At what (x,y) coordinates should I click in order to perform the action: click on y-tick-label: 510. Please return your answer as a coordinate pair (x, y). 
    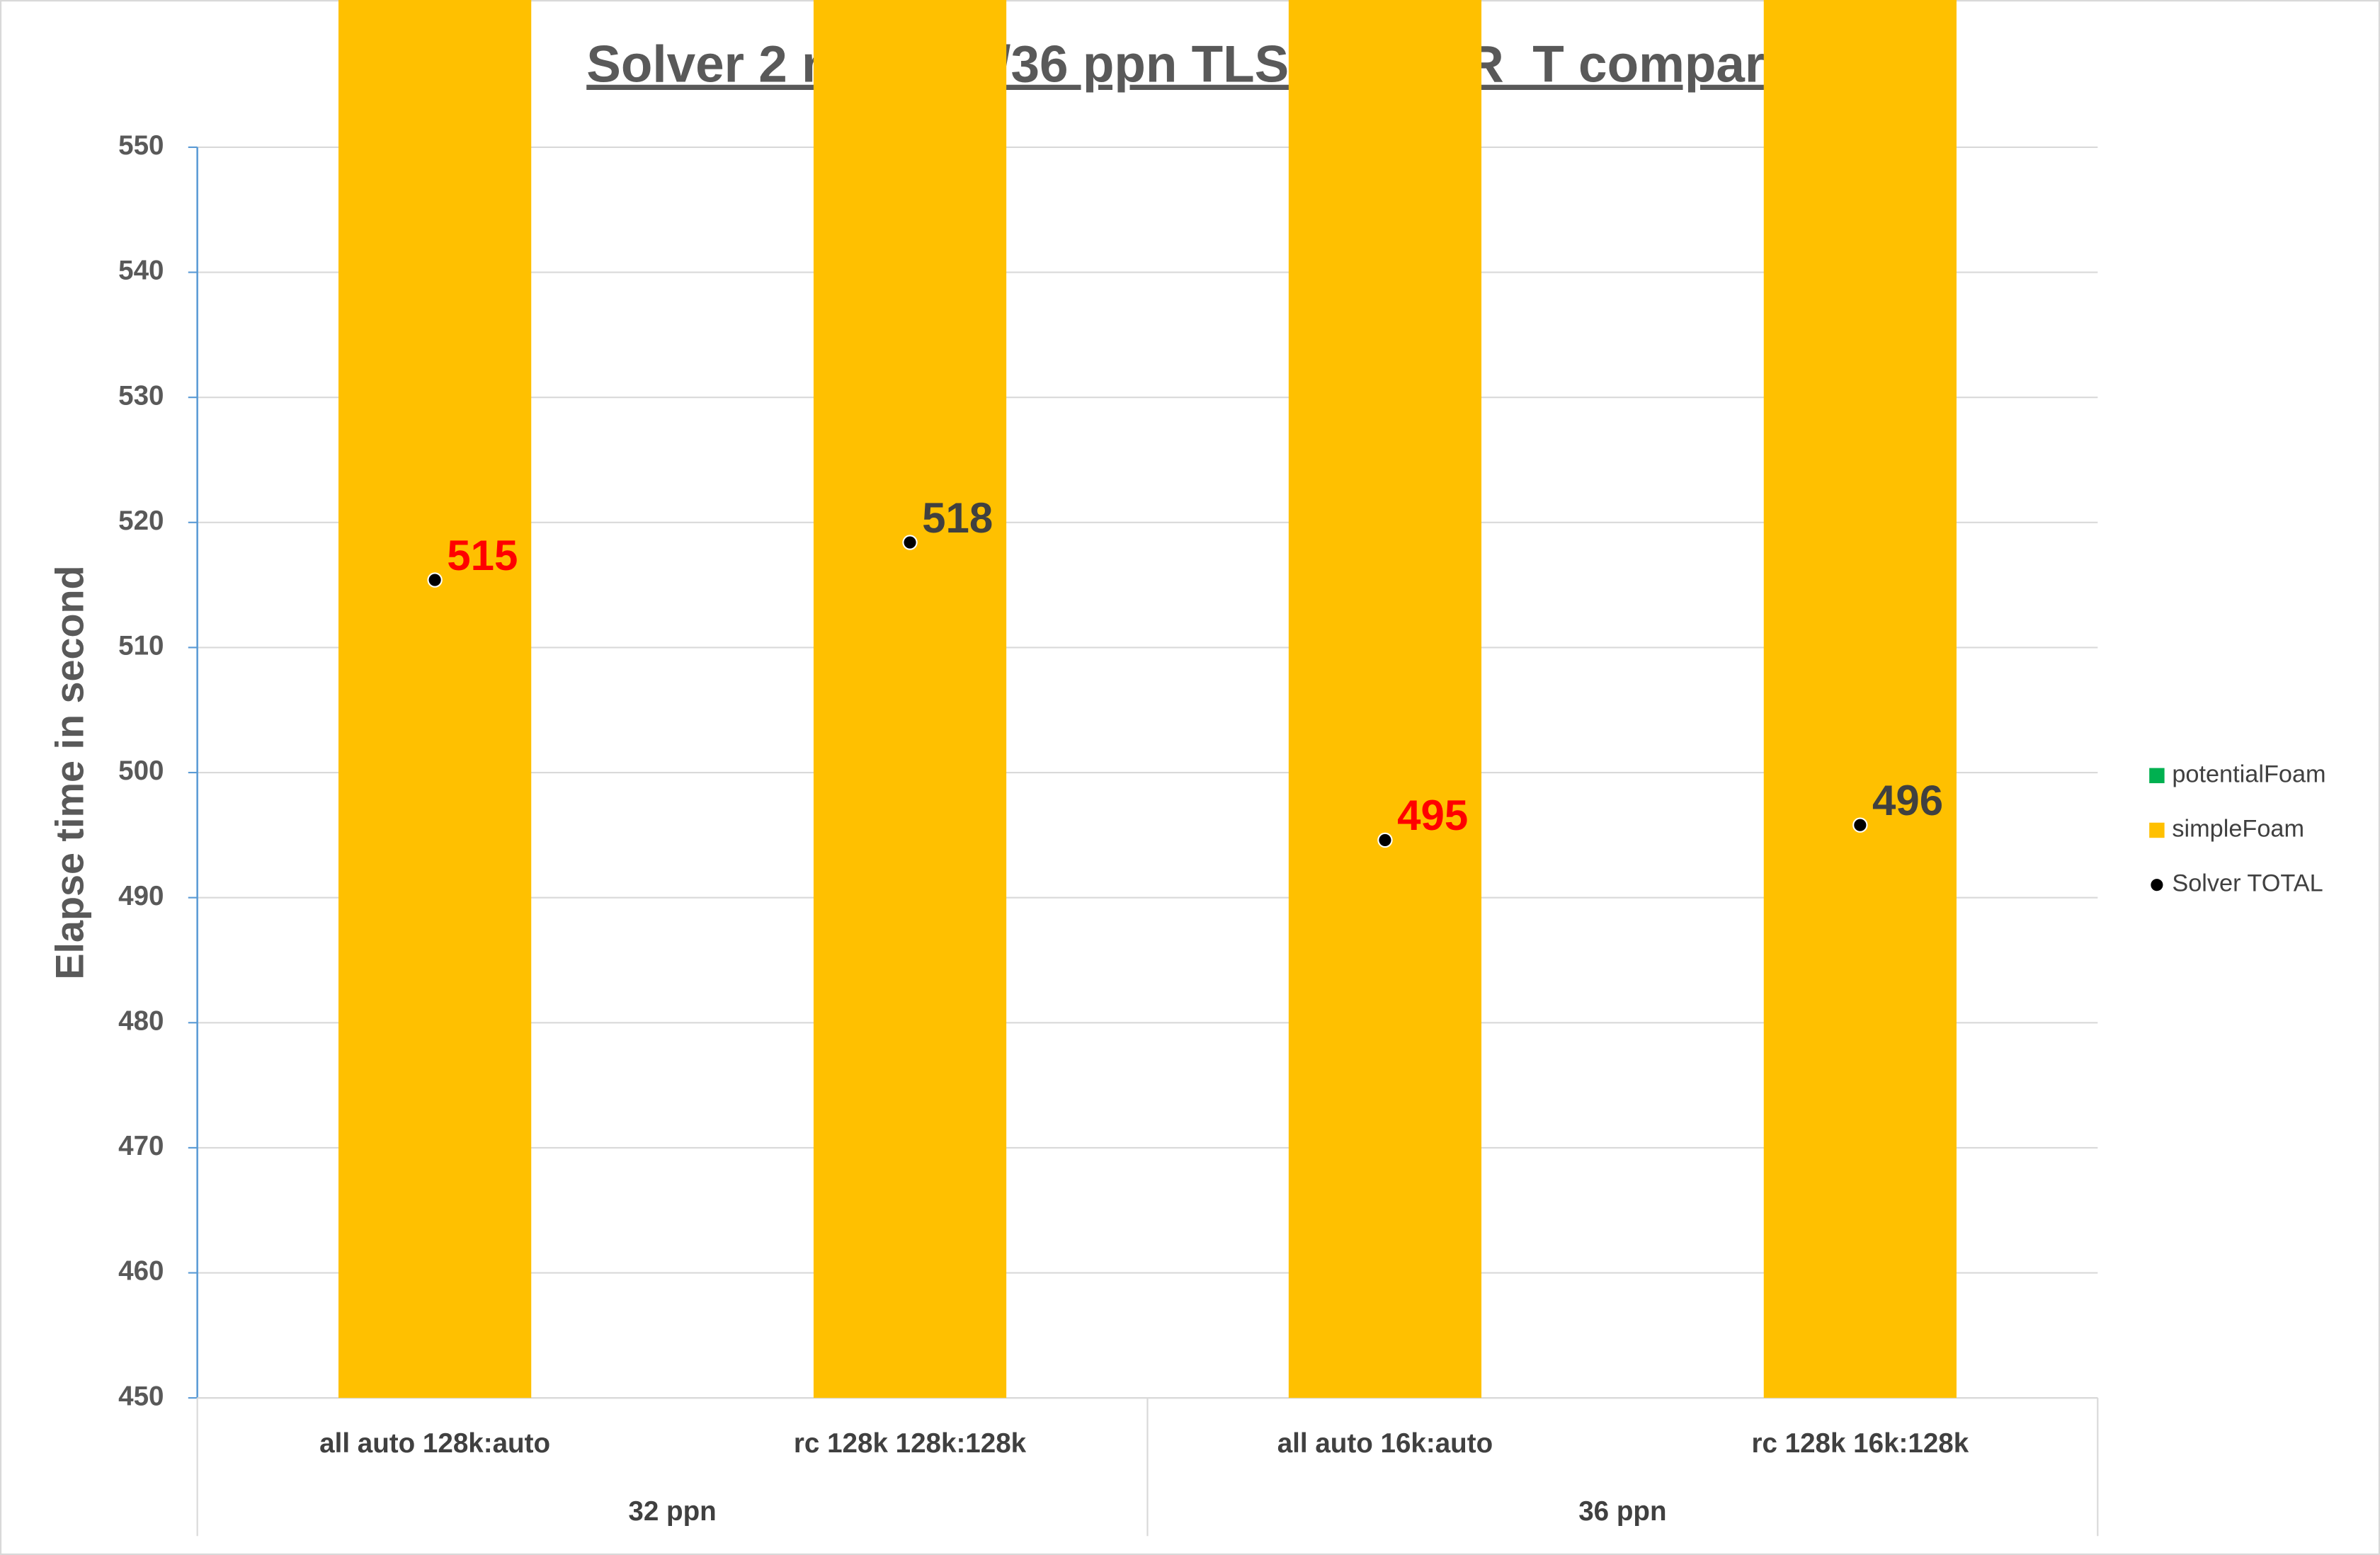
    Looking at the image, I should click on (141, 646).